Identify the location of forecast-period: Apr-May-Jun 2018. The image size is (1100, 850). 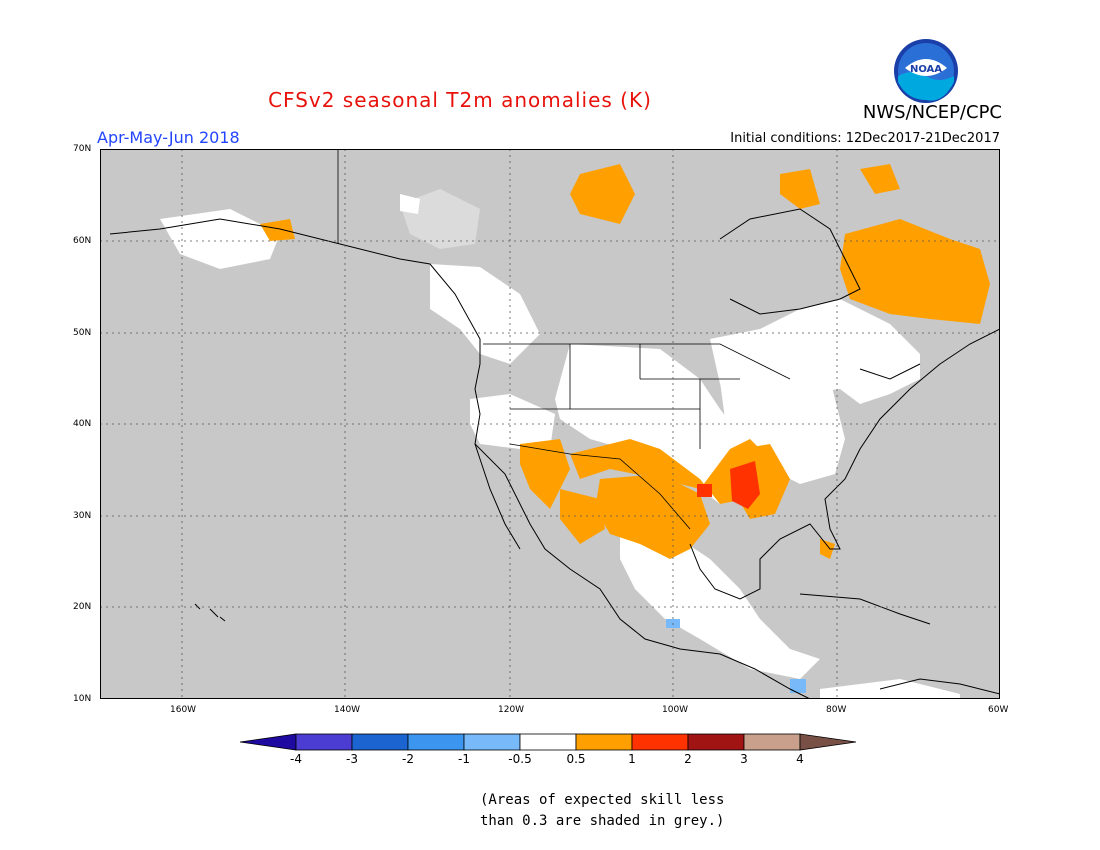
(168, 137).